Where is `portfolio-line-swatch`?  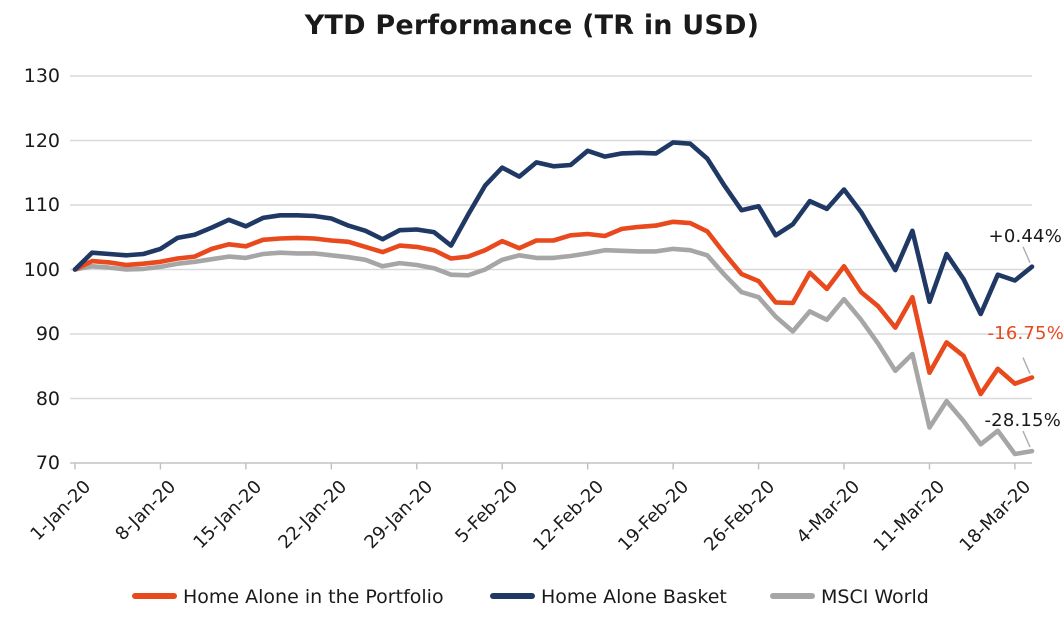 portfolio-line-swatch is located at coordinates (154, 595).